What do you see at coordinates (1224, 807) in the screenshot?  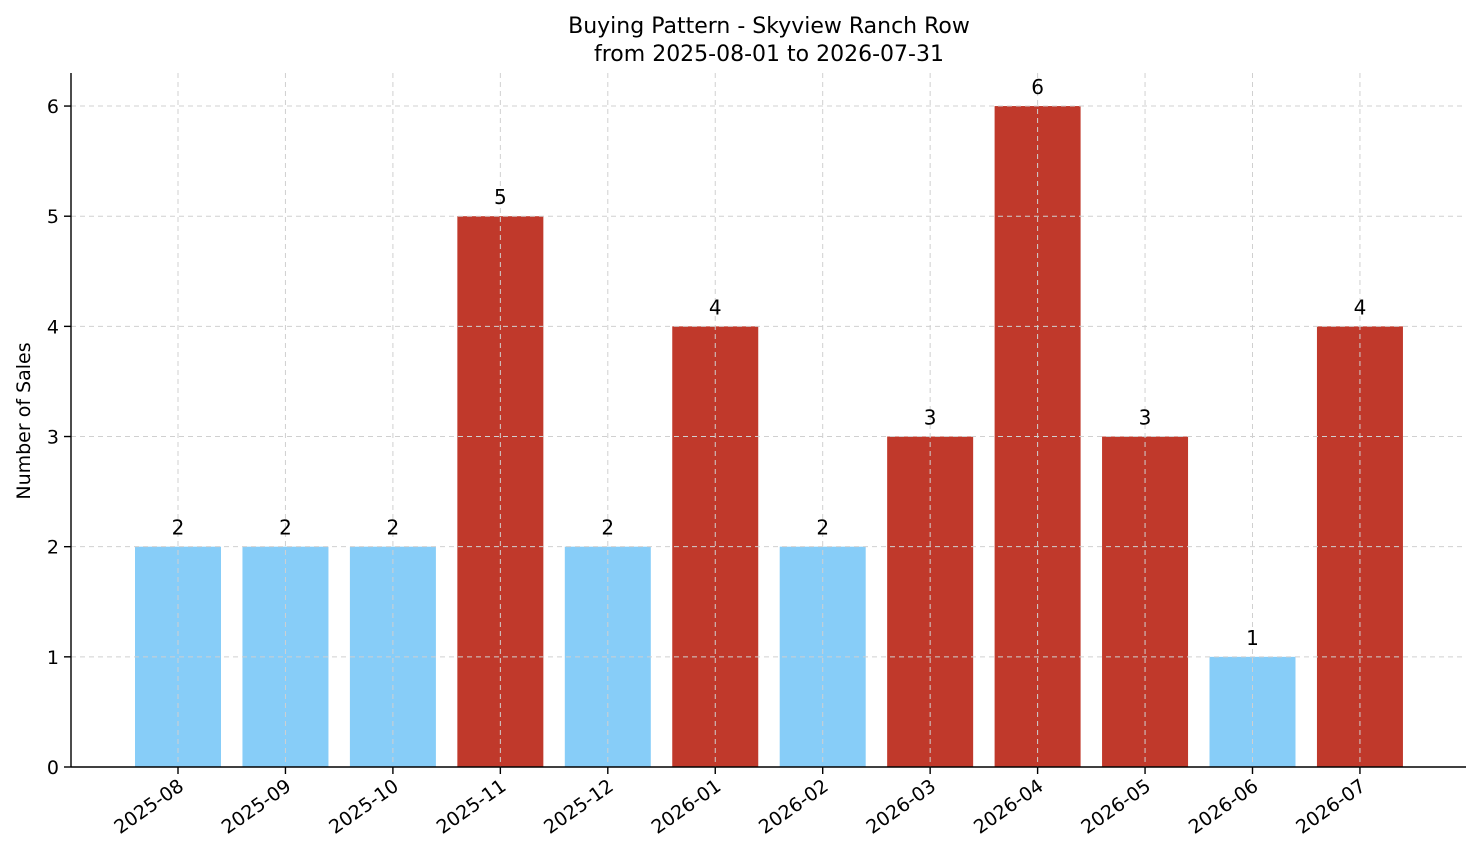 I see `x-tick-label: 2026-06` at bounding box center [1224, 807].